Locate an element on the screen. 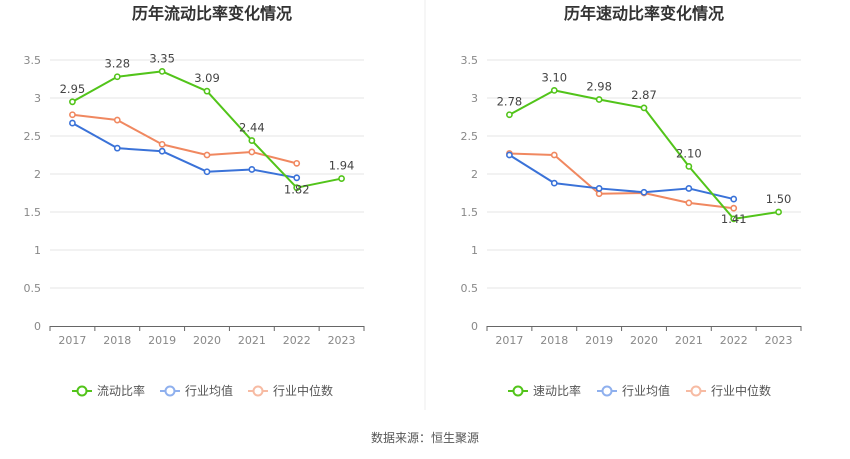 Image resolution: width=850 pixels, height=459 pixels. data-label: 3.28 is located at coordinates (117, 64).